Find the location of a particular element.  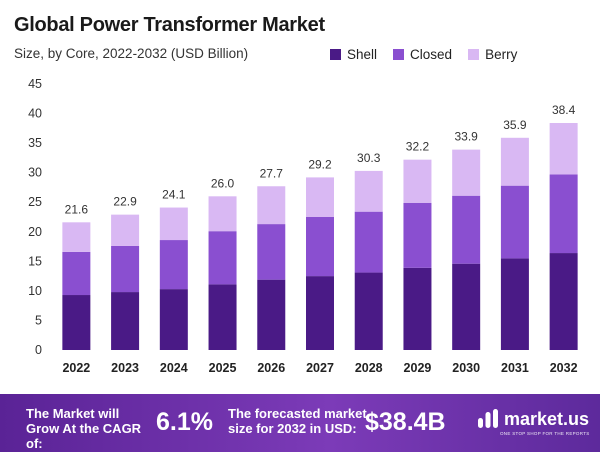

x-tick-label: 2022 is located at coordinates (76, 368).